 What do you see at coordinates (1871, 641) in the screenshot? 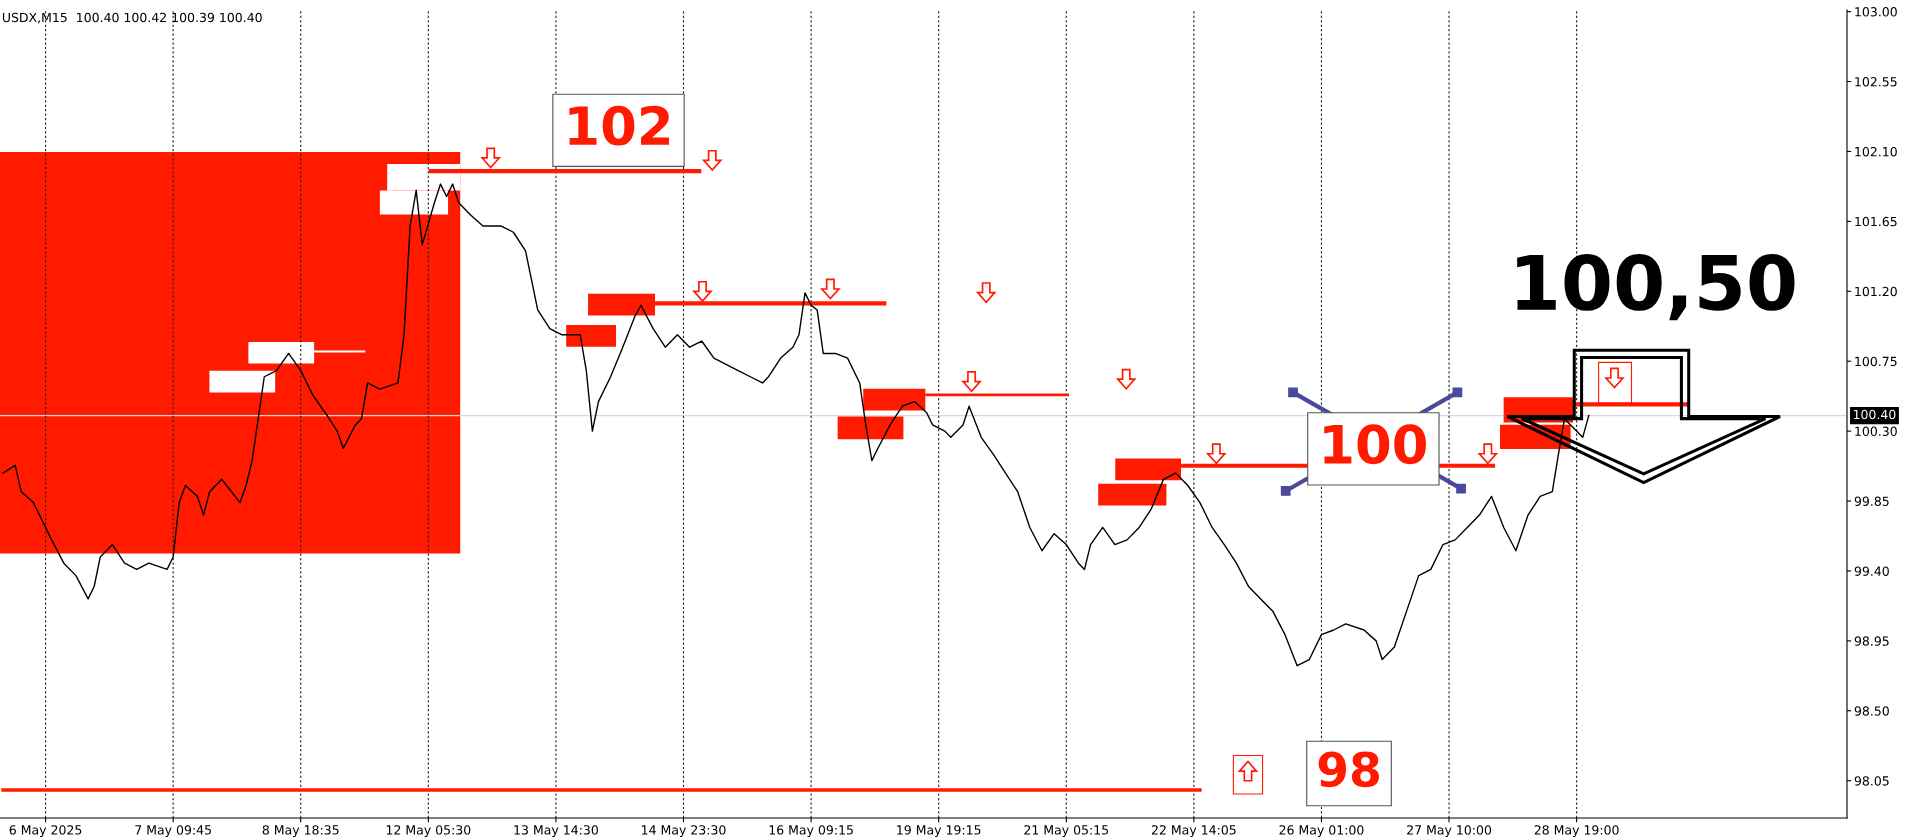
I see `y-tick-label: 98.95` at bounding box center [1871, 641].